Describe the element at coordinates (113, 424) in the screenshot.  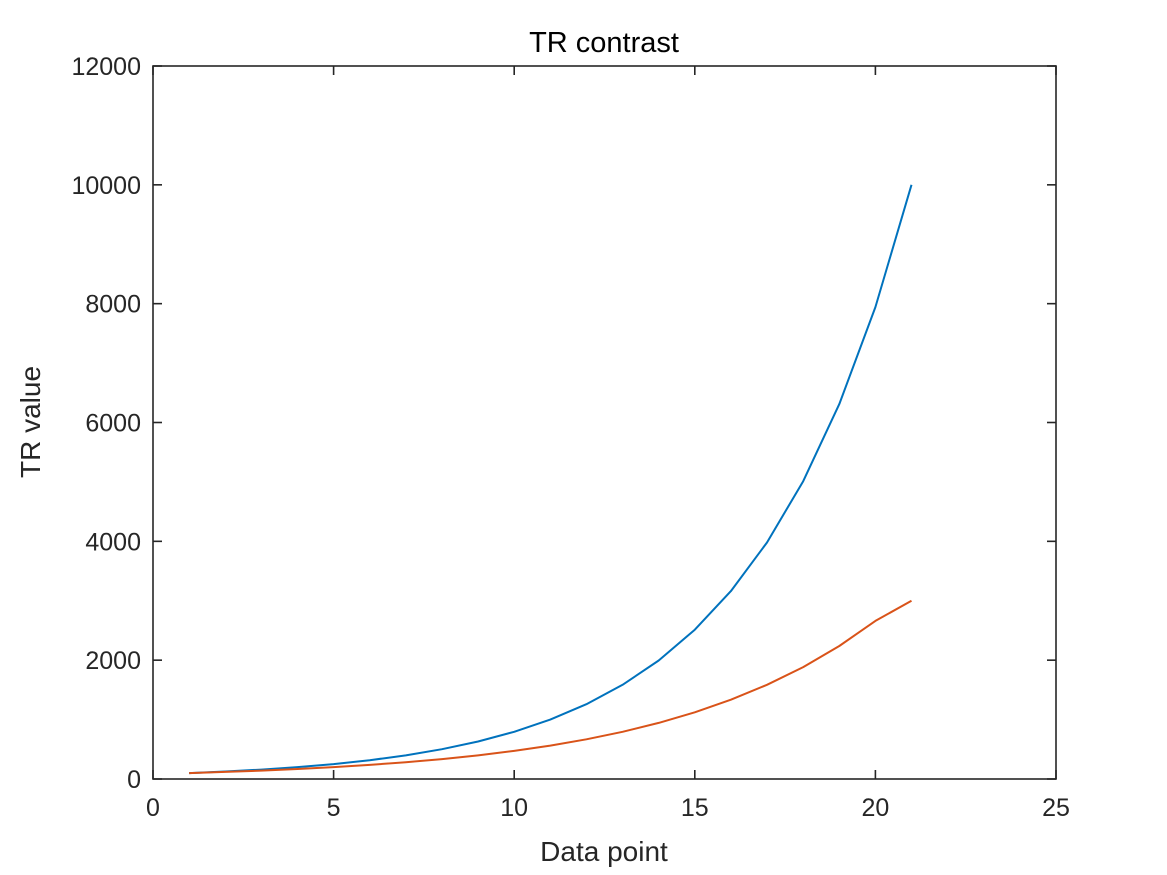
I see `y-tick-label: 6000` at that location.